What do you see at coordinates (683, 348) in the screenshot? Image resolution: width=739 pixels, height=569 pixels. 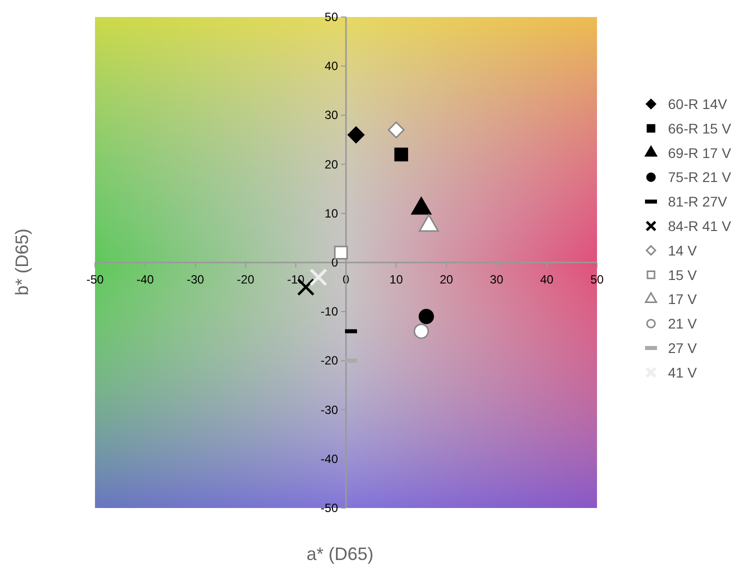 I see `legend-label: 27 V` at bounding box center [683, 348].